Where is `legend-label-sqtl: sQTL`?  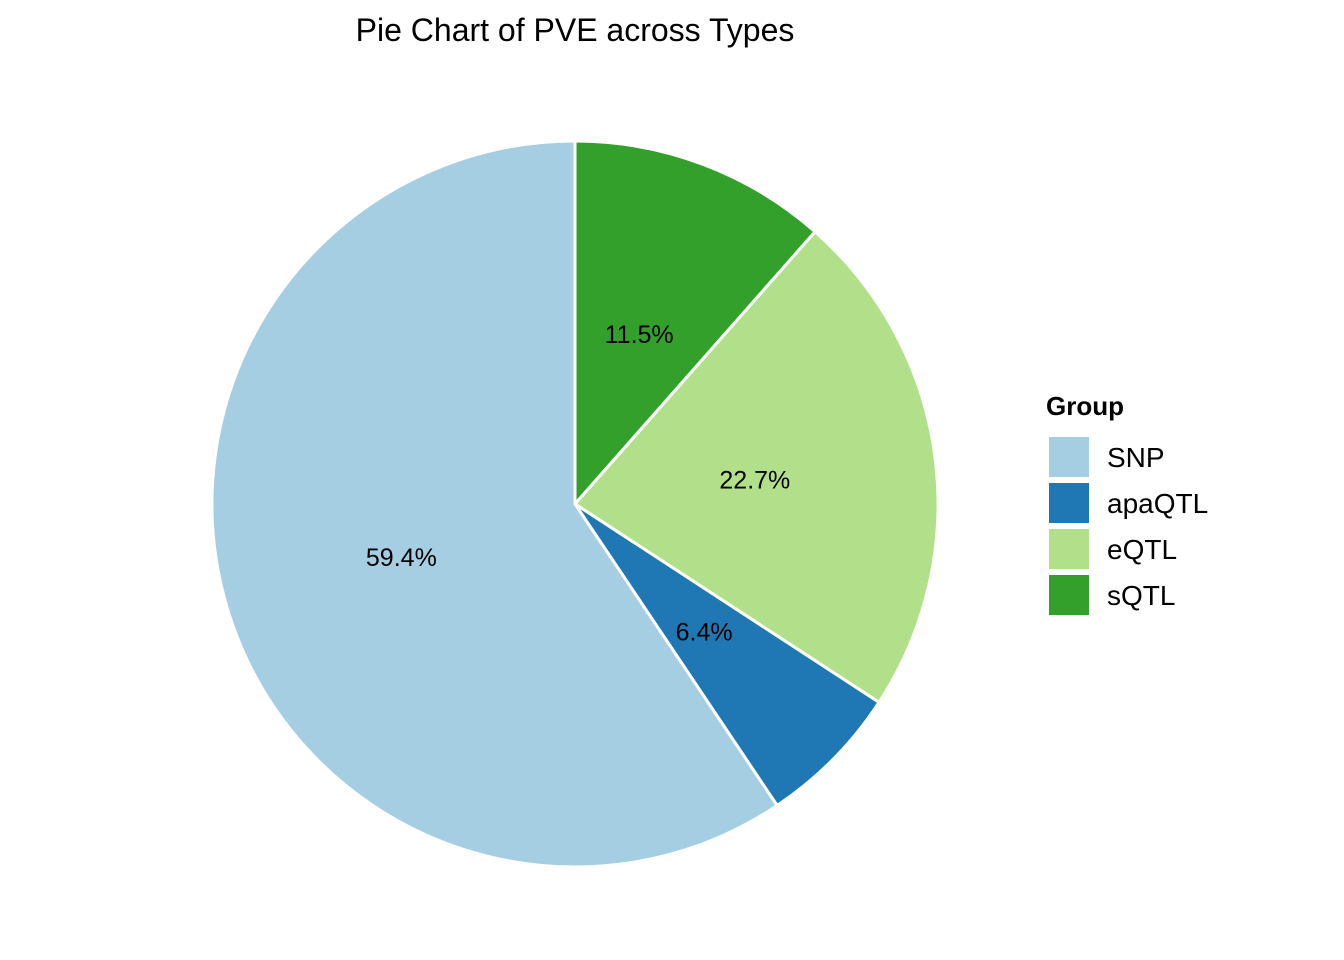 legend-label-sqtl: sQTL is located at coordinates (1141, 595).